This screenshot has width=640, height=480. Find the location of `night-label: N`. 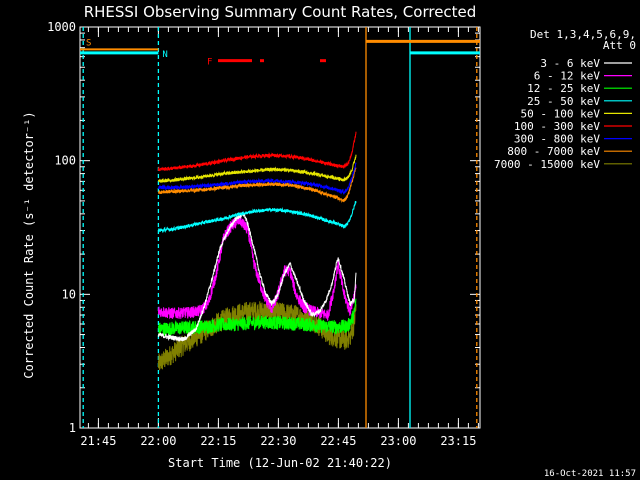

night-label: N is located at coordinates (164, 55).